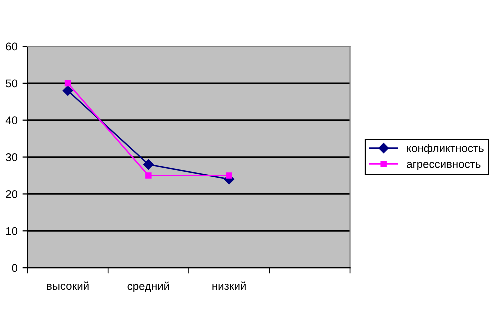 The height and width of the screenshot is (321, 504). Describe the element at coordinates (15, 268) in the screenshot. I see `y-tick-label: 0` at that location.